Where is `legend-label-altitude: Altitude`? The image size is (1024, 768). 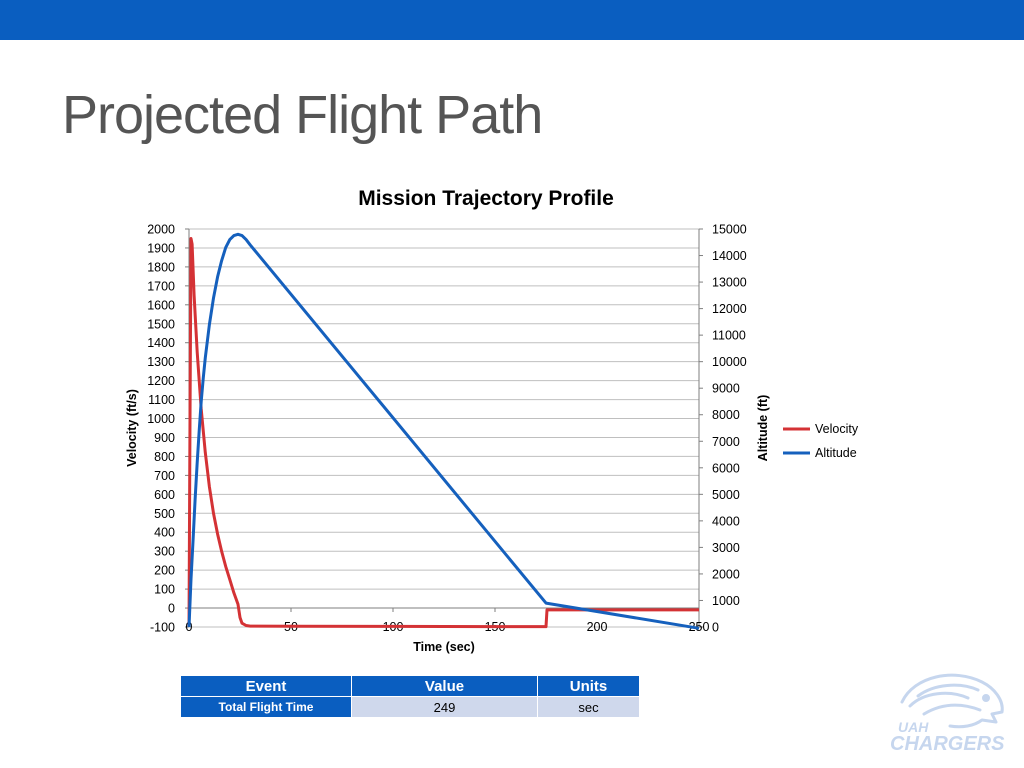 legend-label-altitude: Altitude is located at coordinates (836, 453).